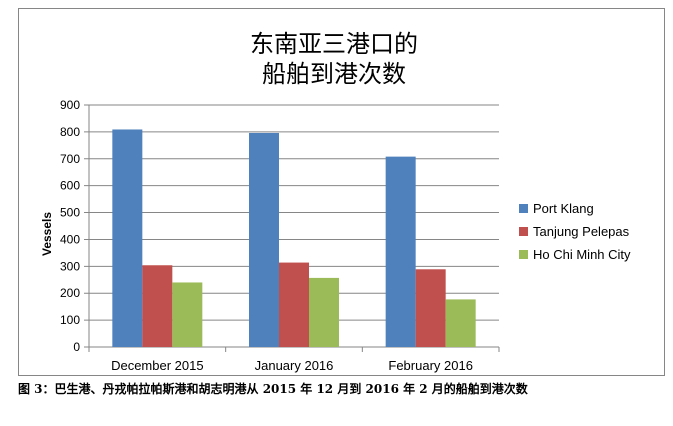 The width and height of the screenshot is (673, 426). What do you see at coordinates (563, 208) in the screenshot?
I see `legend-label: Port Klang` at bounding box center [563, 208].